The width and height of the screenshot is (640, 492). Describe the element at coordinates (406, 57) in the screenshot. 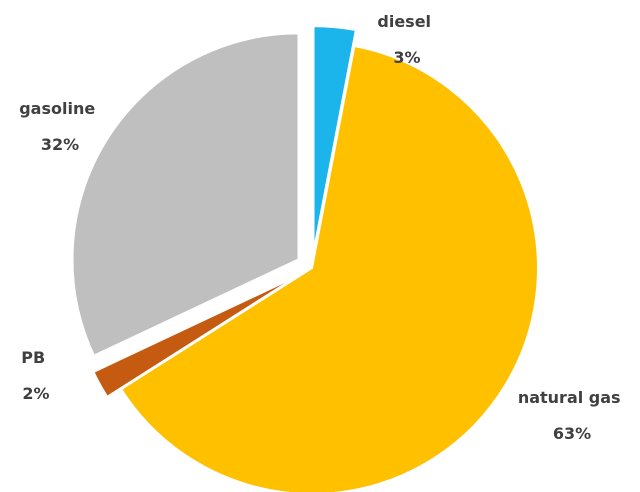

I see `label-diesel-value: 3%` at that location.